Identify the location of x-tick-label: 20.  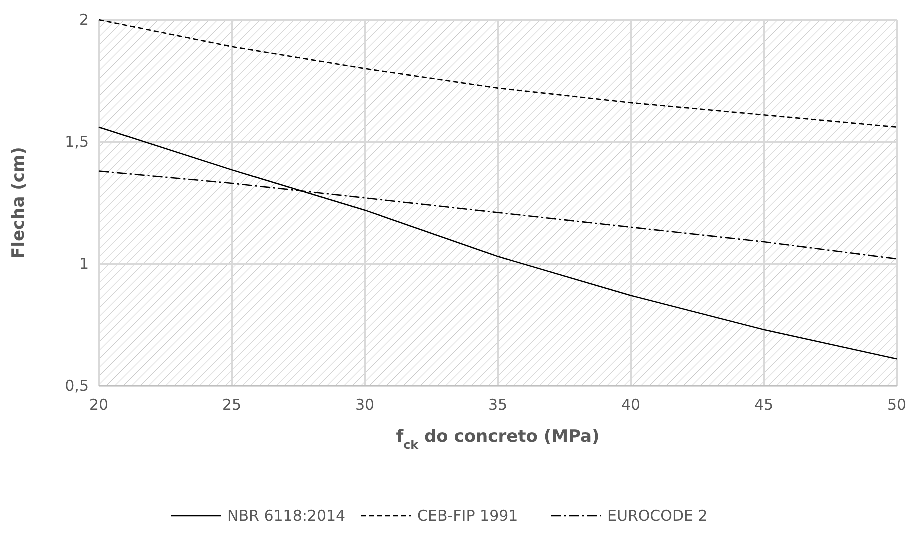
(99, 405).